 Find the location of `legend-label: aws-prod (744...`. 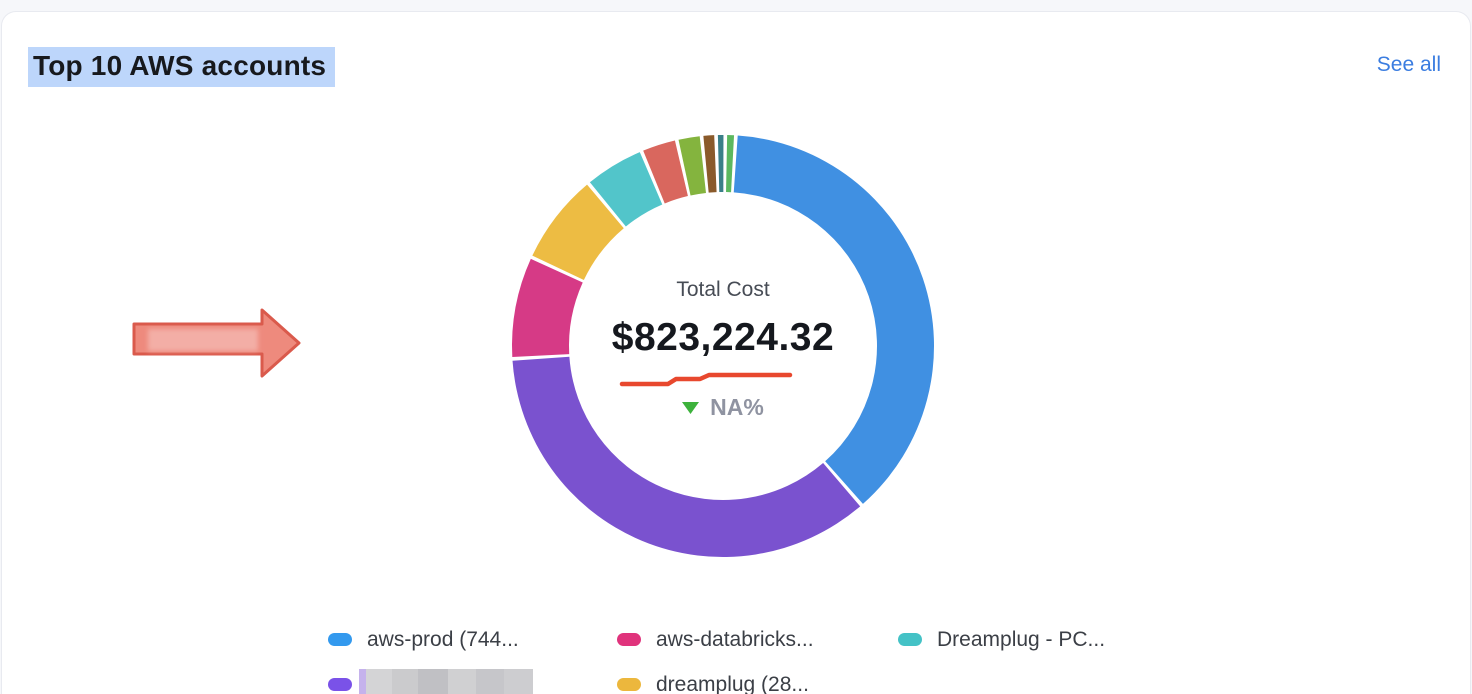

legend-label: aws-prod (744... is located at coordinates (443, 639).